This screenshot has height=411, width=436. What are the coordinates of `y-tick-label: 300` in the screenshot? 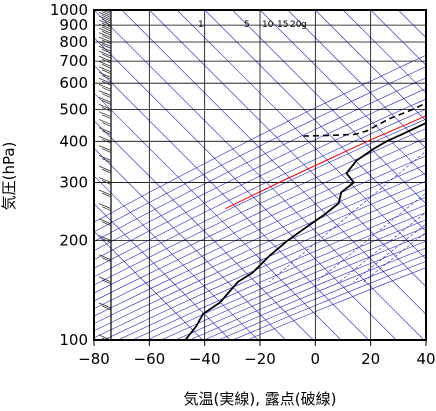 It's located at (73, 183).